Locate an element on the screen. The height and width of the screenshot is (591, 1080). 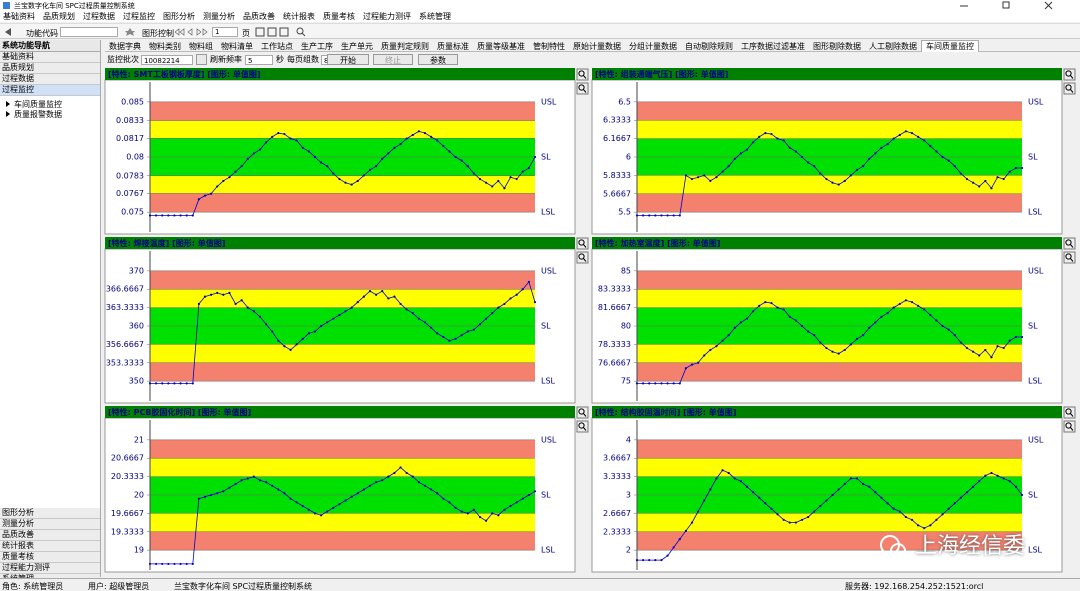
menu-item: 过程能力测评 is located at coordinates (387, 16).